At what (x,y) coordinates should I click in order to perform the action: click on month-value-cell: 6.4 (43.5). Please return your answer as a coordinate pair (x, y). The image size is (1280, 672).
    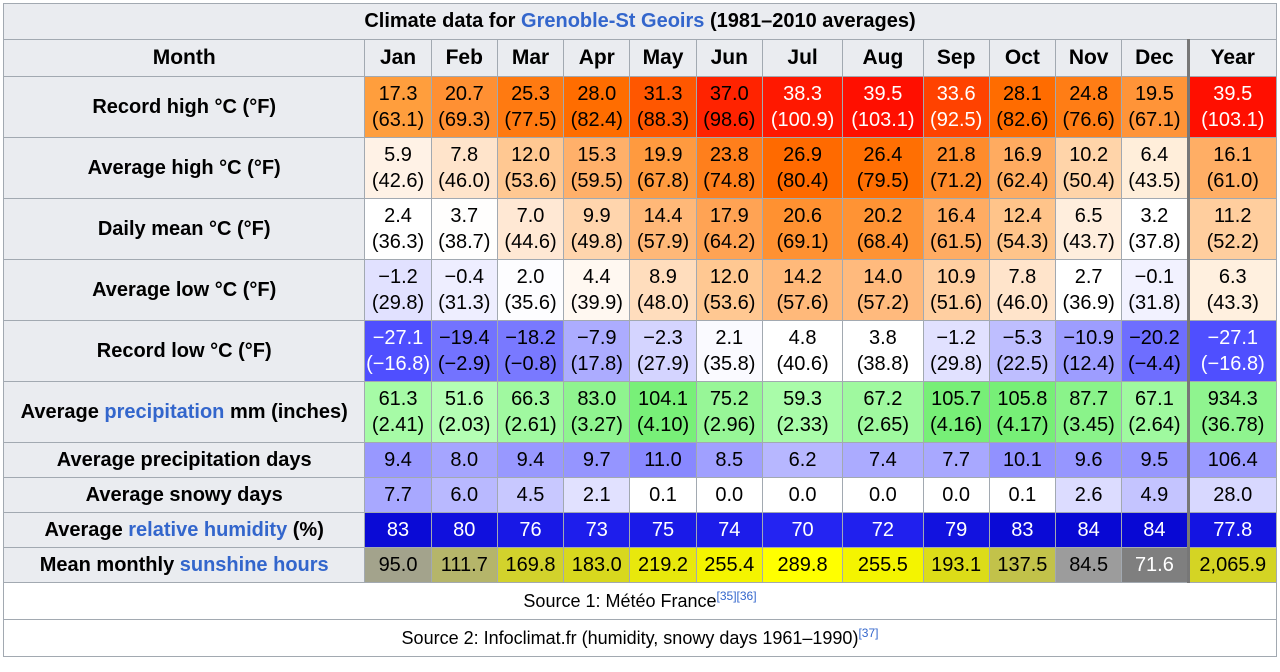
    Looking at the image, I should click on (1155, 168).